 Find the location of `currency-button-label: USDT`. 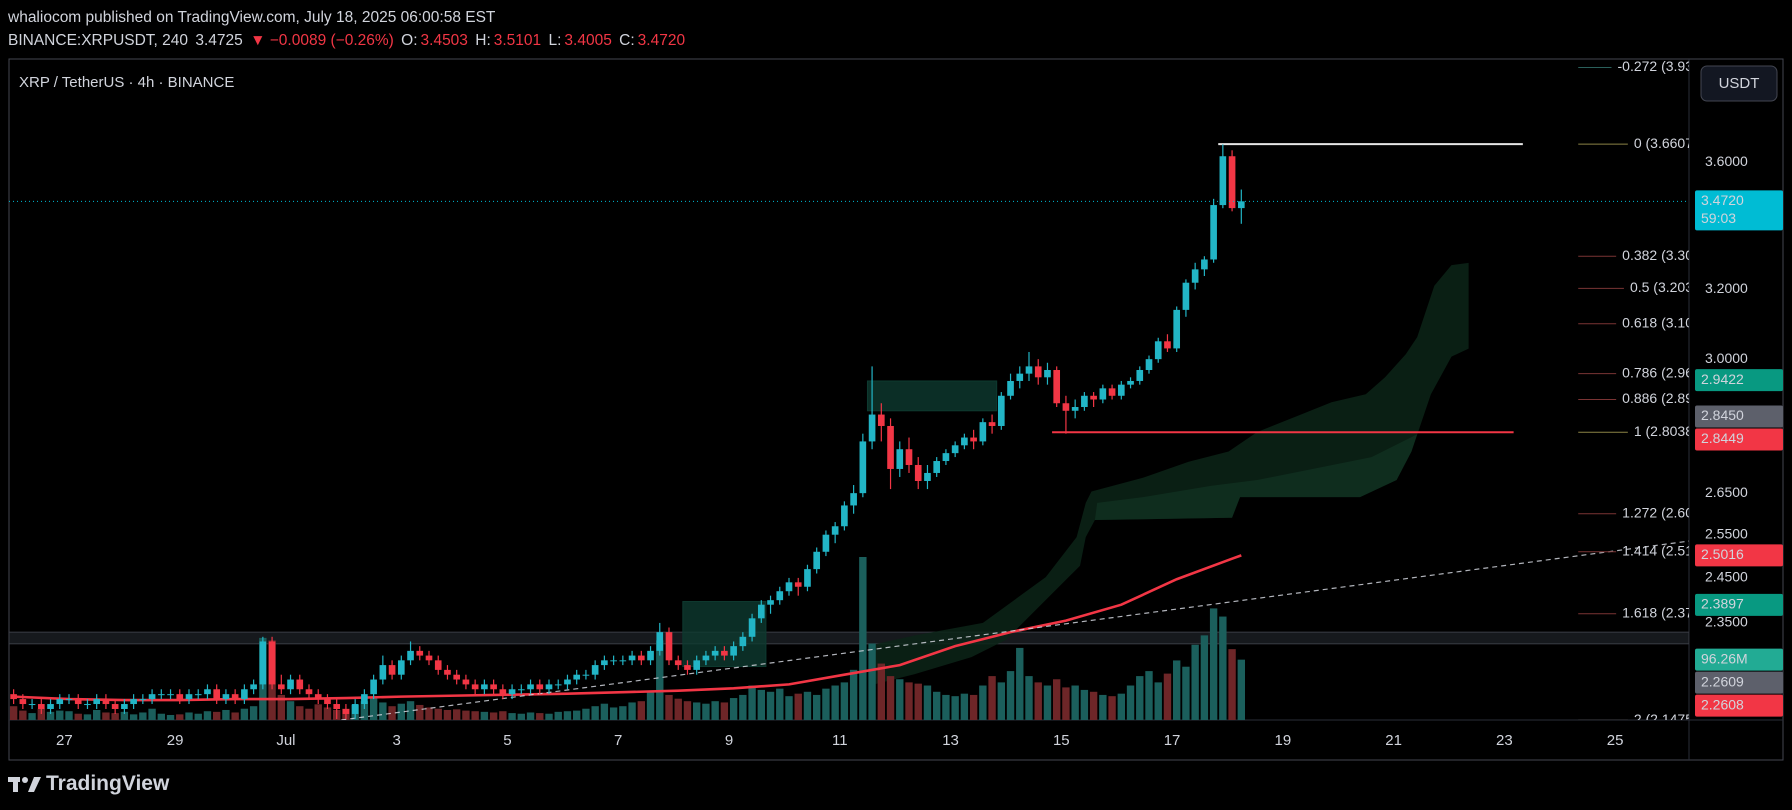

currency-button-label: USDT is located at coordinates (1739, 83).